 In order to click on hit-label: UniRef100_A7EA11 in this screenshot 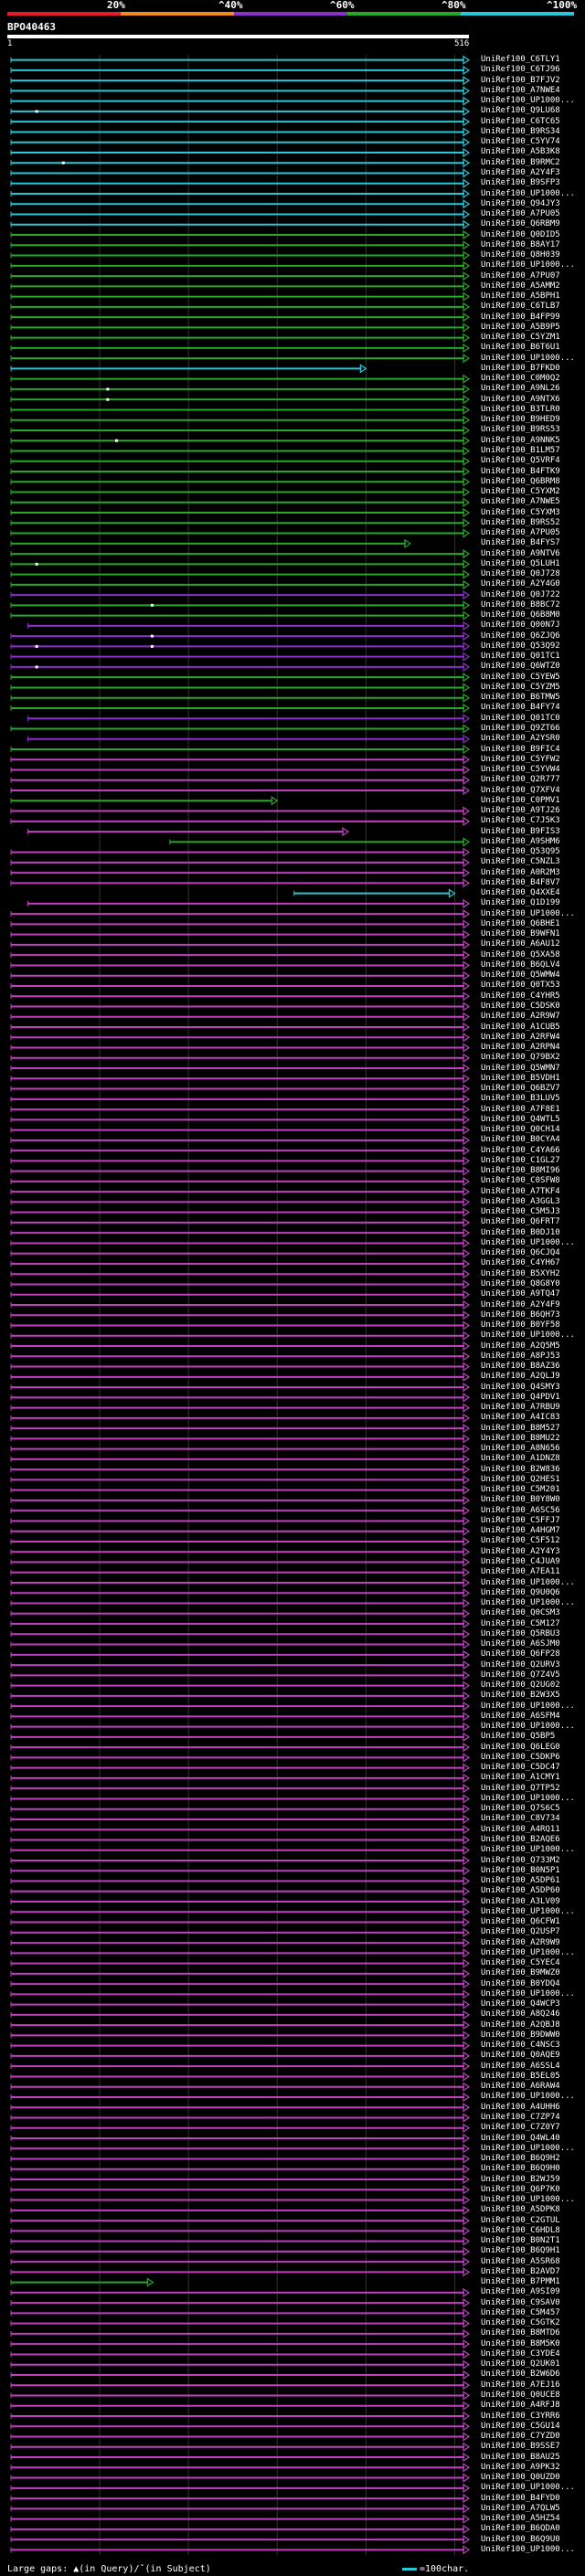, I will do `click(520, 1572)`.